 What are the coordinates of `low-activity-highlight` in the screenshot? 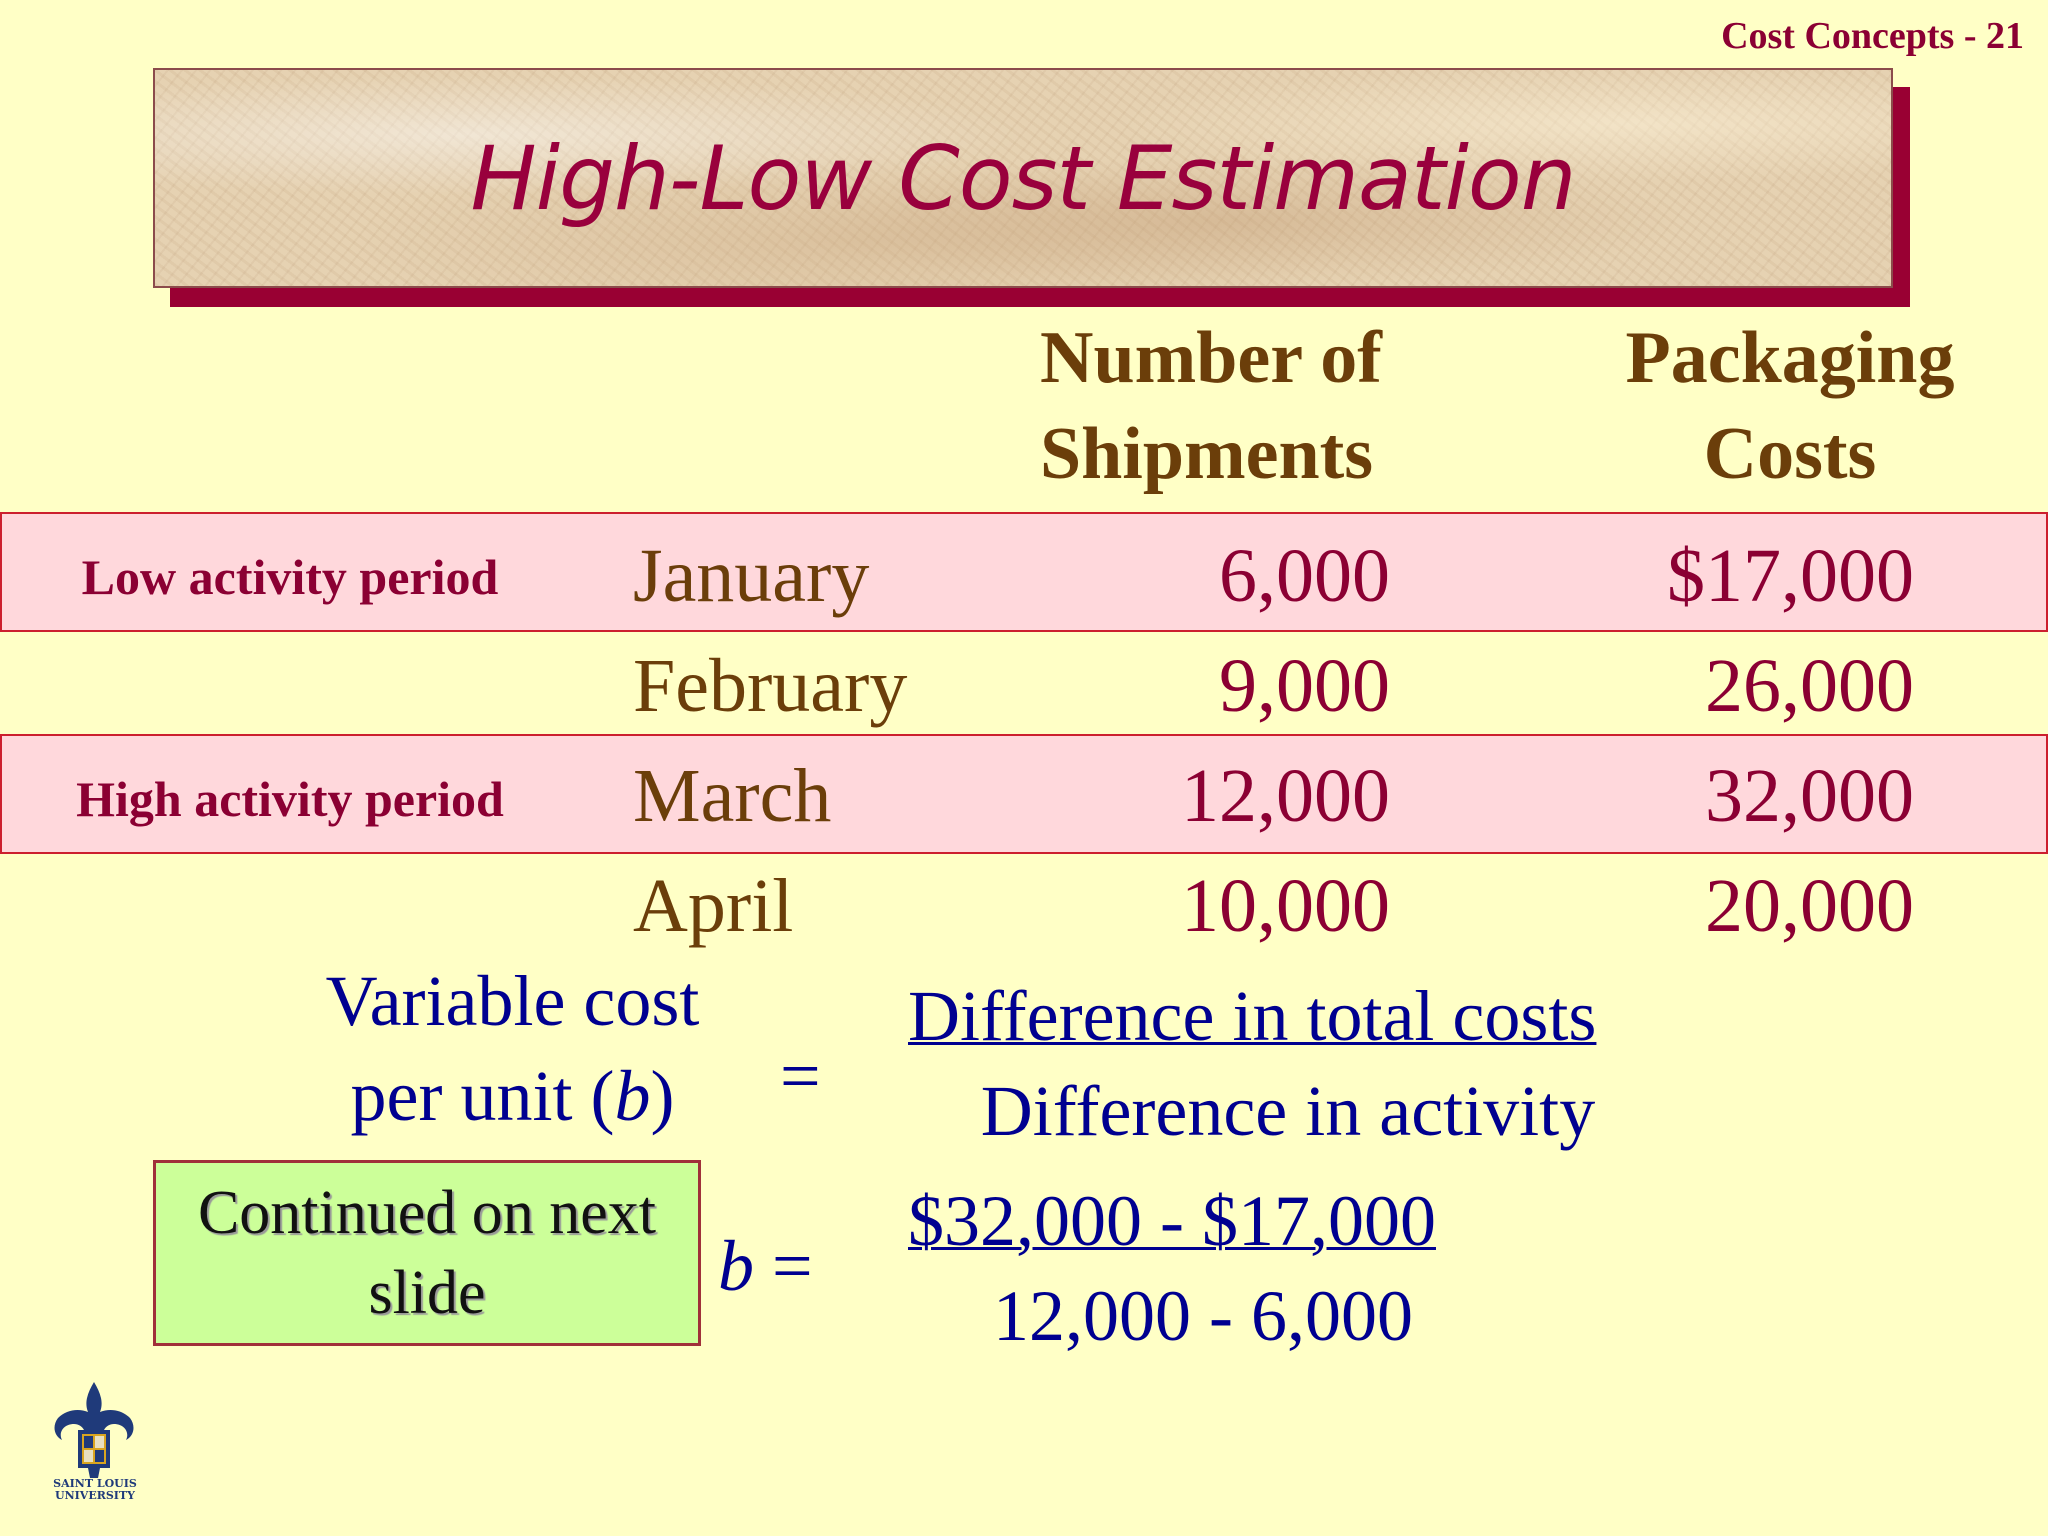 It's located at (1024, 572).